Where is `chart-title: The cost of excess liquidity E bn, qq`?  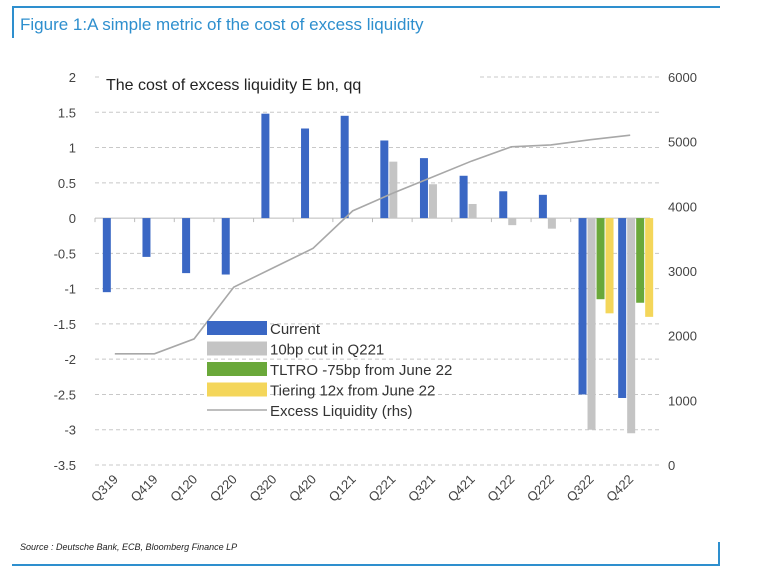 chart-title: The cost of excess liquidity E bn, qq is located at coordinates (233, 85).